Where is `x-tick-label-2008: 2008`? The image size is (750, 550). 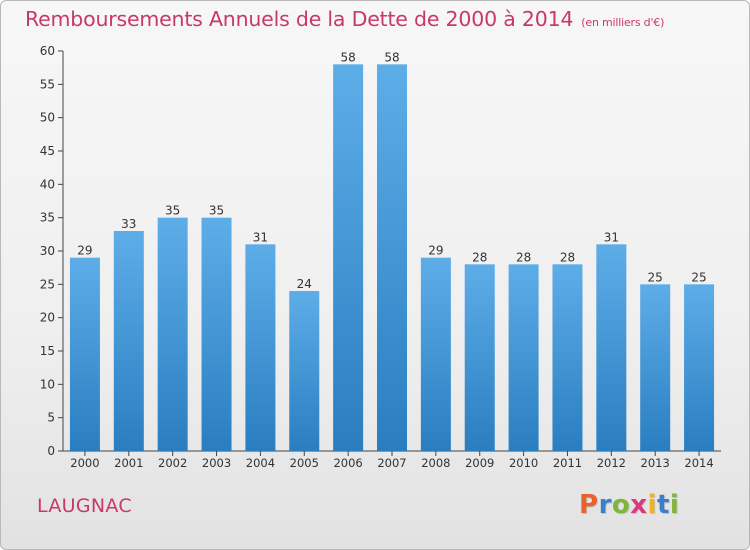 x-tick-label-2008: 2008 is located at coordinates (435, 463).